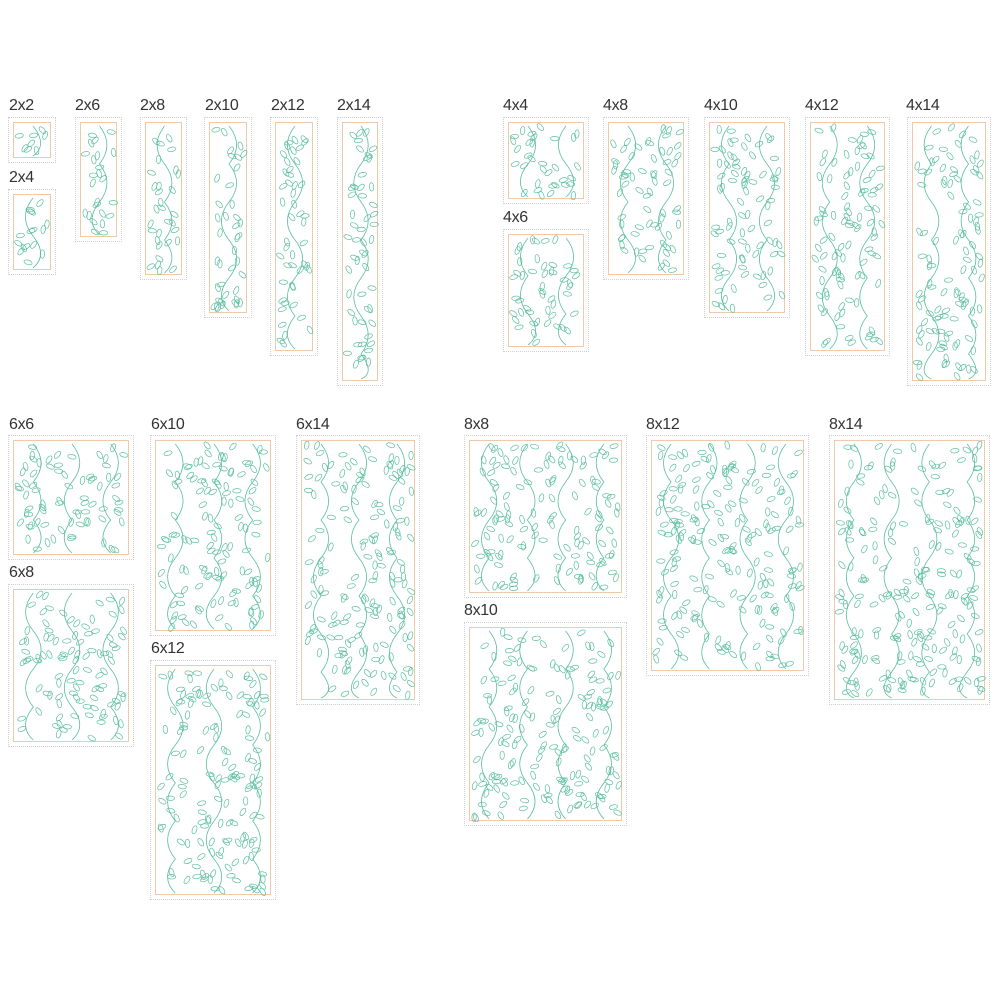 The height and width of the screenshot is (1000, 1000). Describe the element at coordinates (87, 105) in the screenshot. I see `size-label: 2x6` at that location.